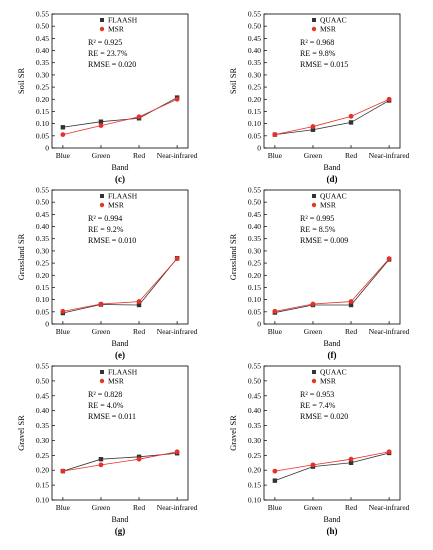 The image size is (433, 550). I want to click on y-tick-label: 0.35, so click(42, 62).